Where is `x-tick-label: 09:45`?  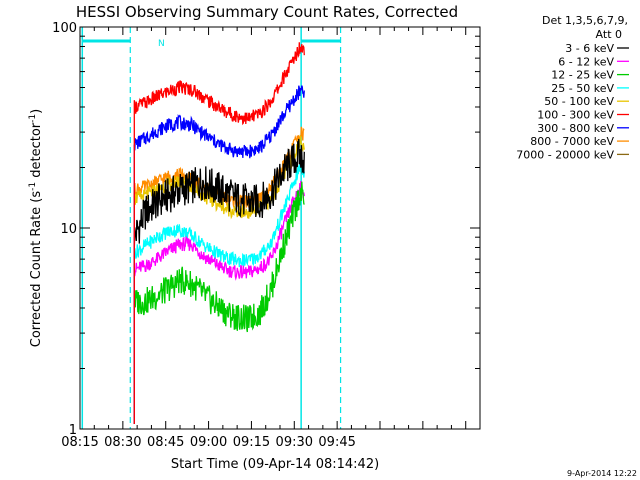
x-tick-label: 09:45 is located at coordinates (336, 442).